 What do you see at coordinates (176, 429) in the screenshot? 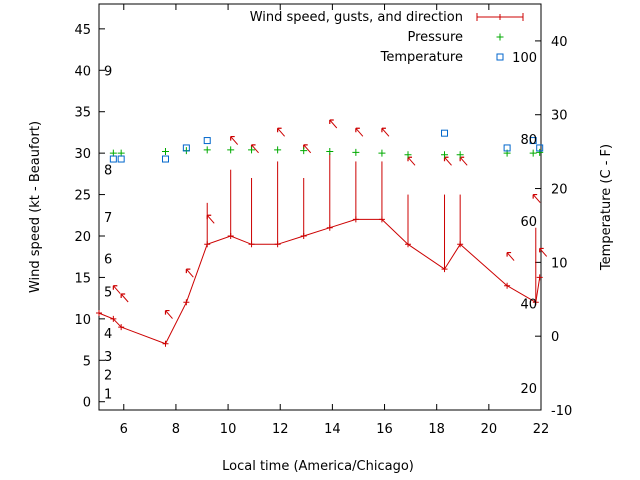
I see `x-tick-label: 8` at bounding box center [176, 429].